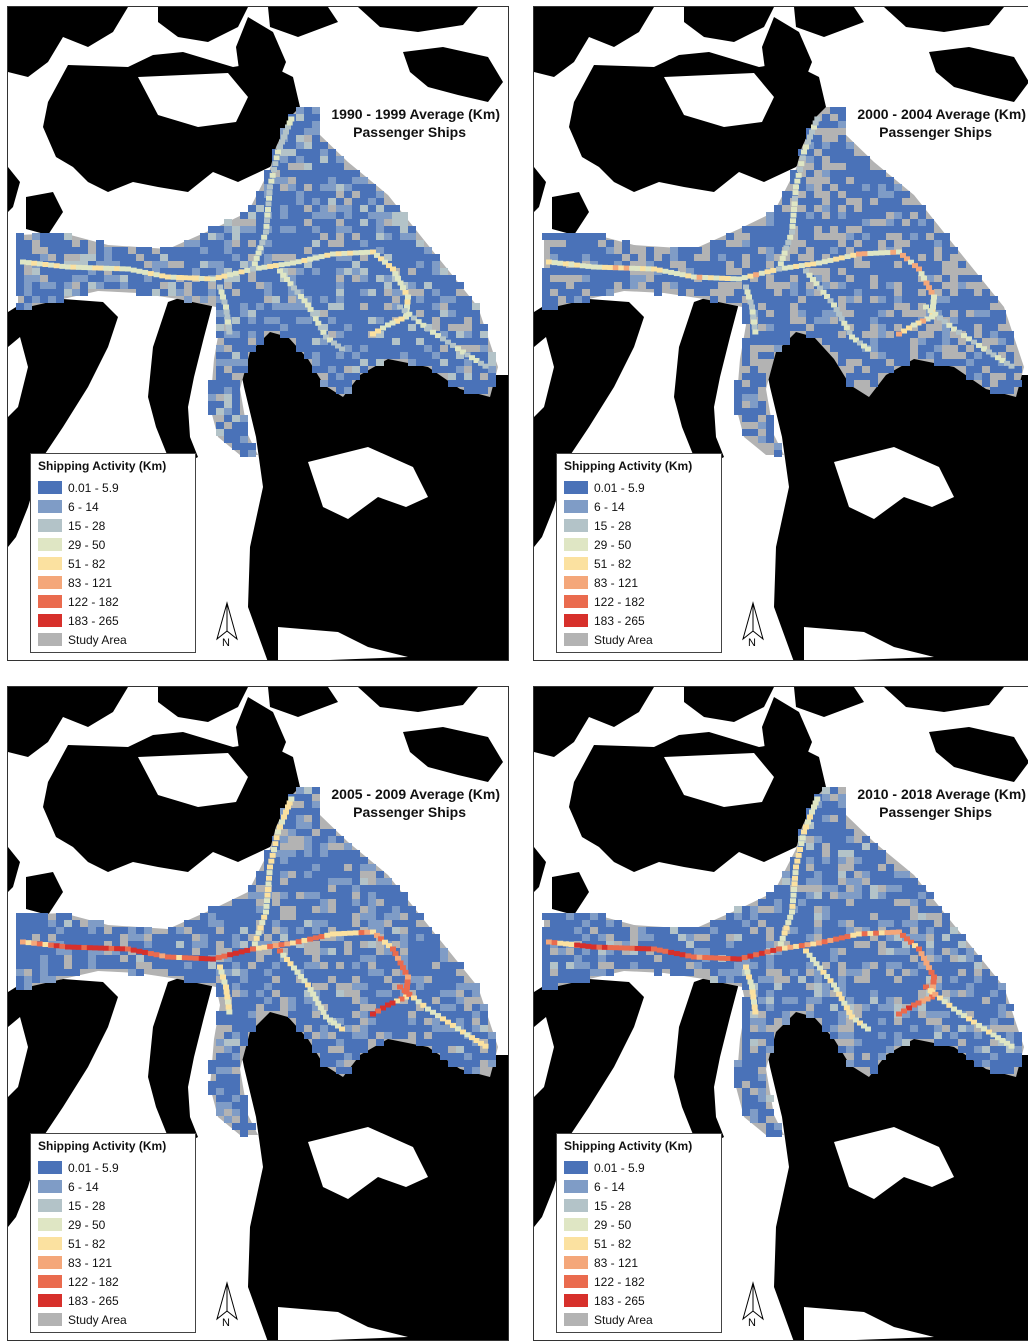 Image resolution: width=1028 pixels, height=1341 pixels. I want to click on land-mass, so click(829, 702).